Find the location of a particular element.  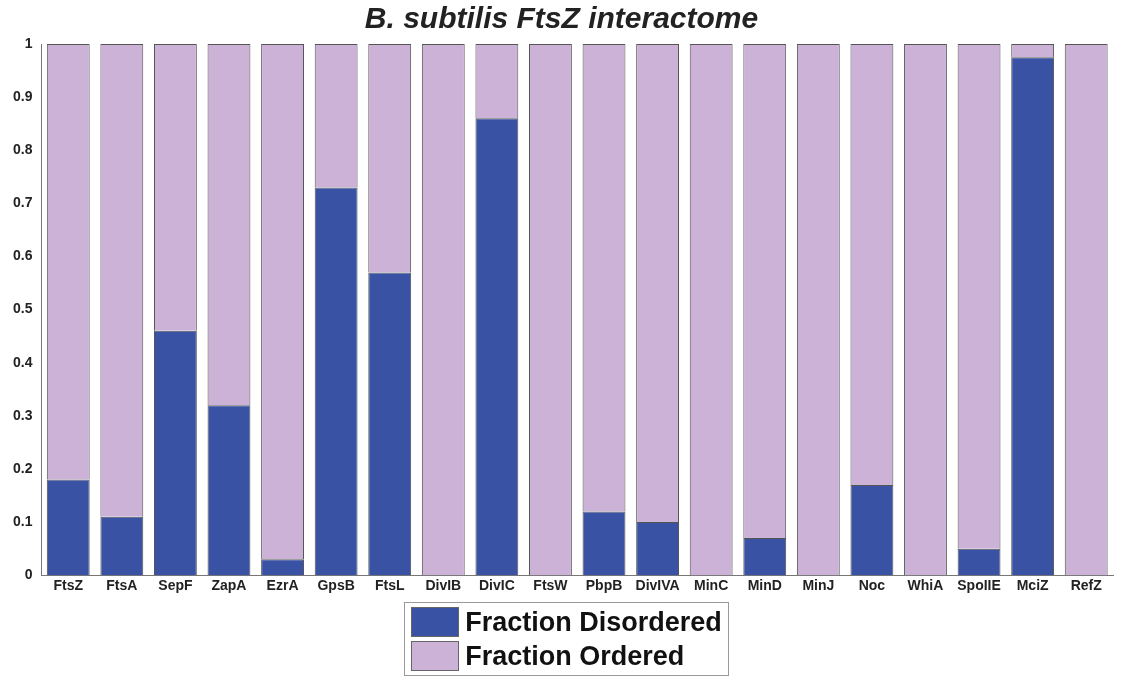

x-tick-label: FtsZ is located at coordinates (68, 585).